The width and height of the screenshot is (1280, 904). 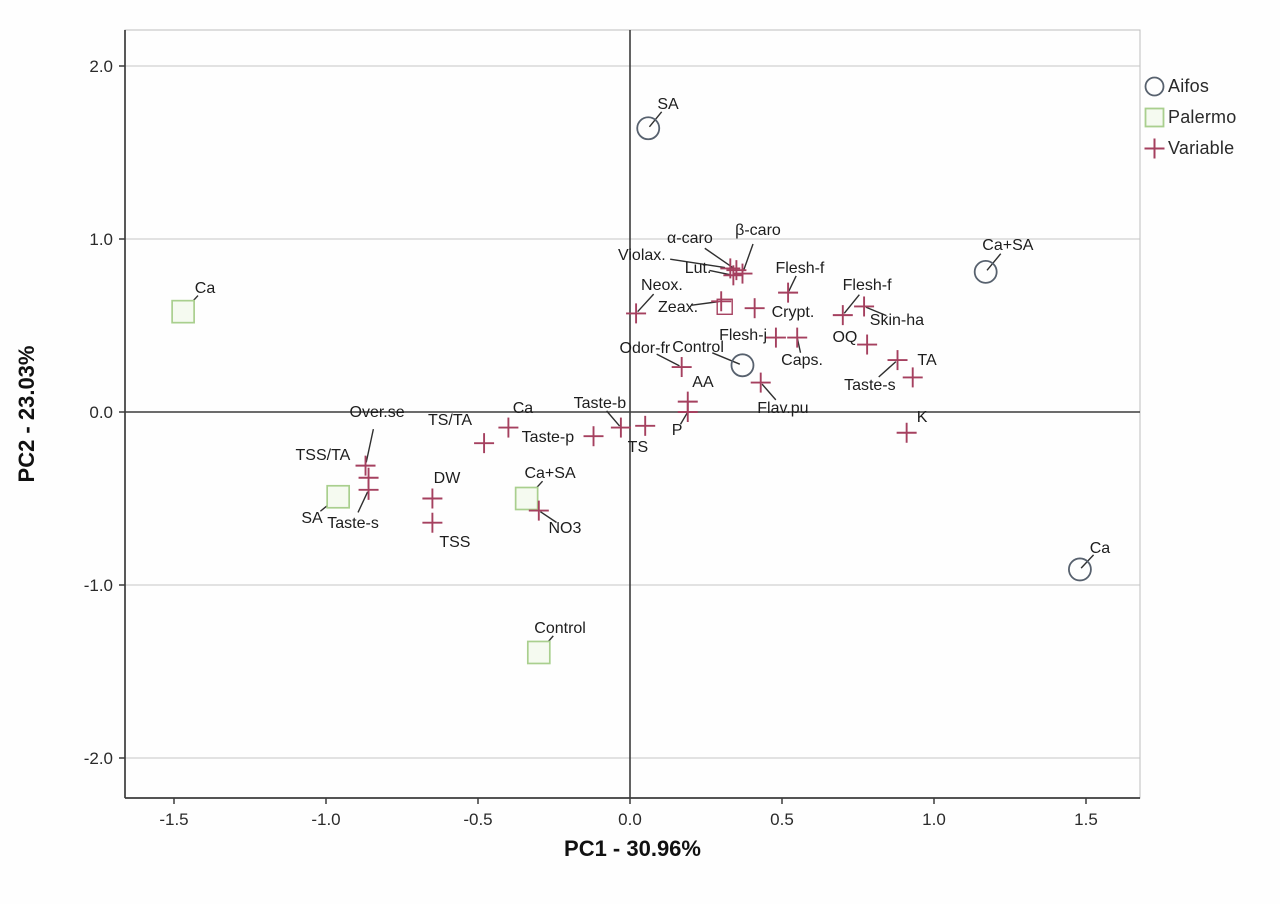 I want to click on x-tick-label: 0.5, so click(x=782, y=819).